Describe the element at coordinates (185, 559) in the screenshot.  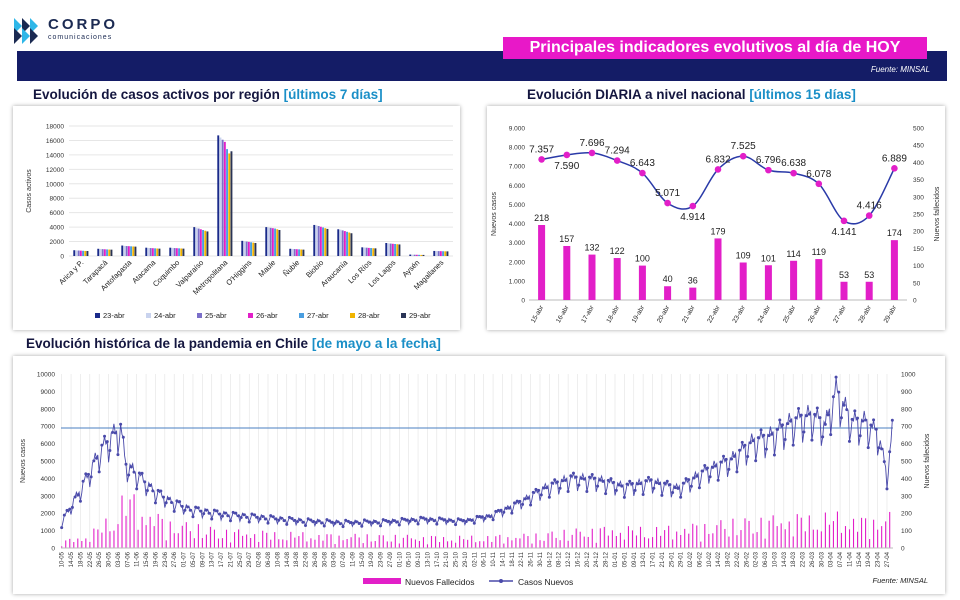
I see `x-tick-label: 01-07` at that location.